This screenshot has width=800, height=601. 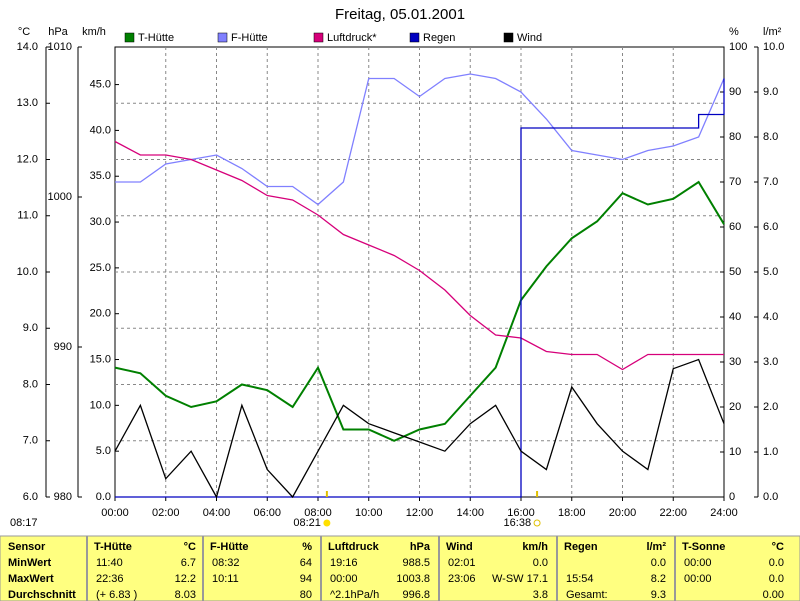 What do you see at coordinates (735, 137) in the screenshot?
I see `y-tick-label: 80` at bounding box center [735, 137].